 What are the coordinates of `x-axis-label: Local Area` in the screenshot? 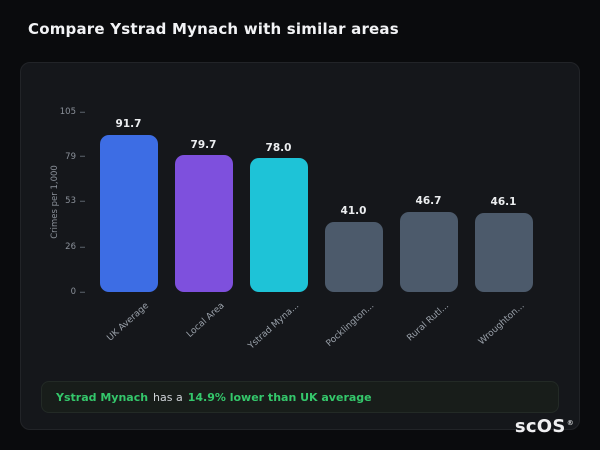 It's located at (205, 320).